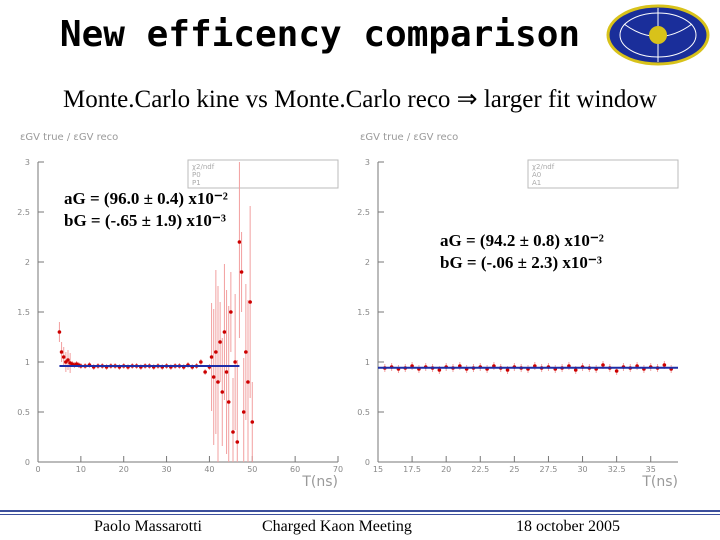 This screenshot has height=540, width=720. What do you see at coordinates (196, 175) in the screenshot?
I see `stat-box-line-left: P0` at bounding box center [196, 175].